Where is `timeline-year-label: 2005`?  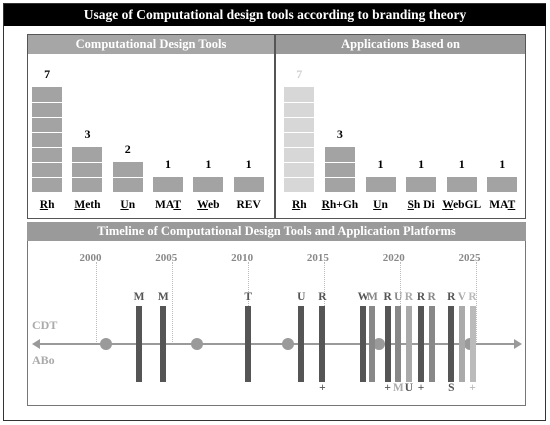 timeline-year-label: 2005 is located at coordinates (166, 258).